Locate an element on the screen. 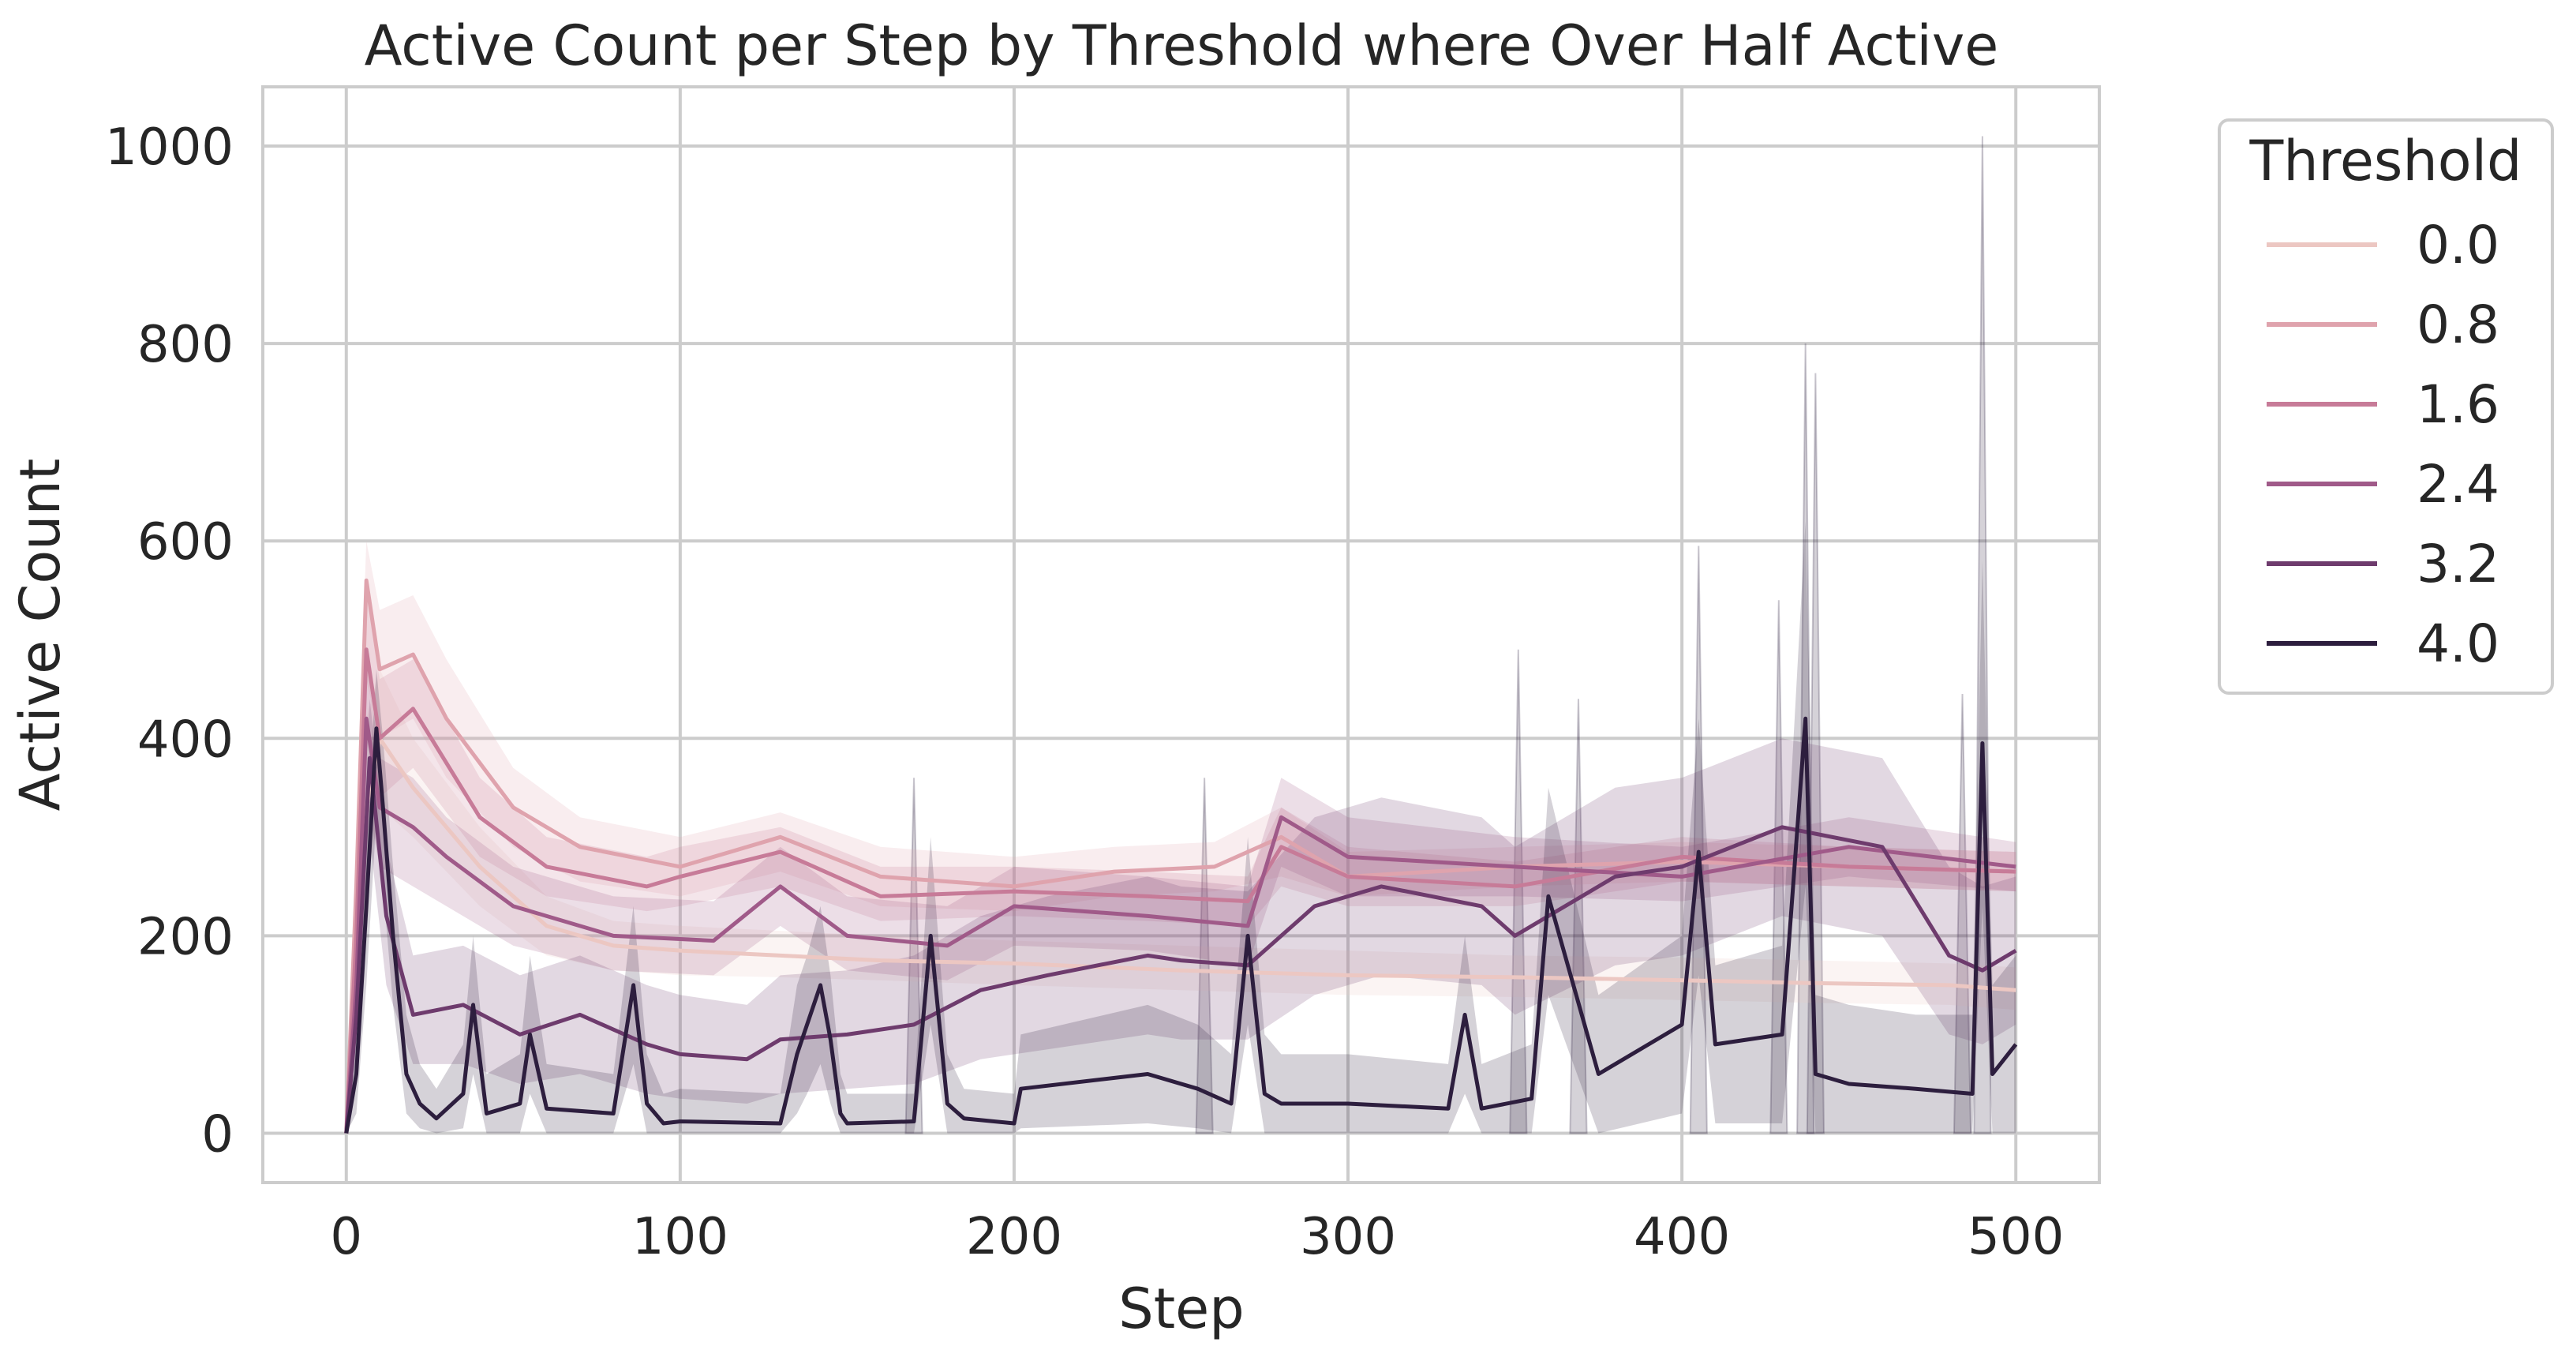  x-axis-label: Step is located at coordinates (1181, 1309).